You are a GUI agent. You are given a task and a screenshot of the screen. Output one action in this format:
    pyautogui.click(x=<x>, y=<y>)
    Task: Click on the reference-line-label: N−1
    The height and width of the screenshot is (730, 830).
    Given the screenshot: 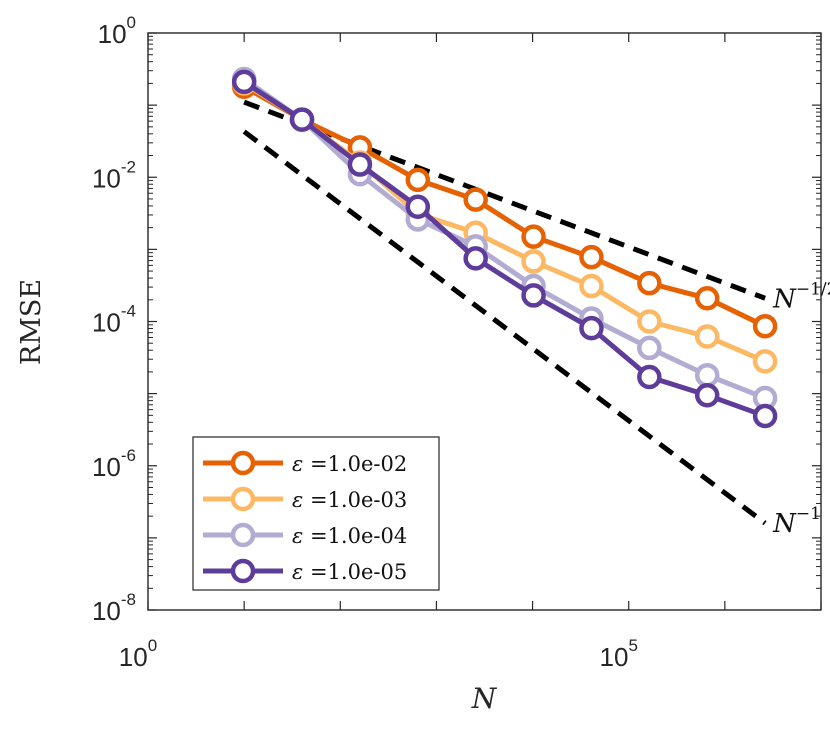 What is the action you would take?
    pyautogui.click(x=796, y=521)
    